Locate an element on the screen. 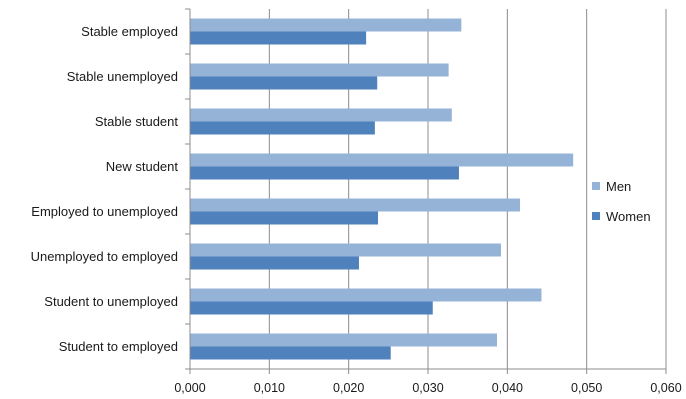  x-tick-labels: 0,000 0,010 0,020 0,030 0,040 0,050 0,060 is located at coordinates (427, 388).